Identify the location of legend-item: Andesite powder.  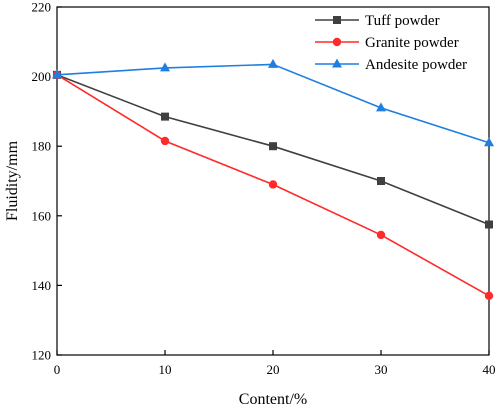
(391, 65).